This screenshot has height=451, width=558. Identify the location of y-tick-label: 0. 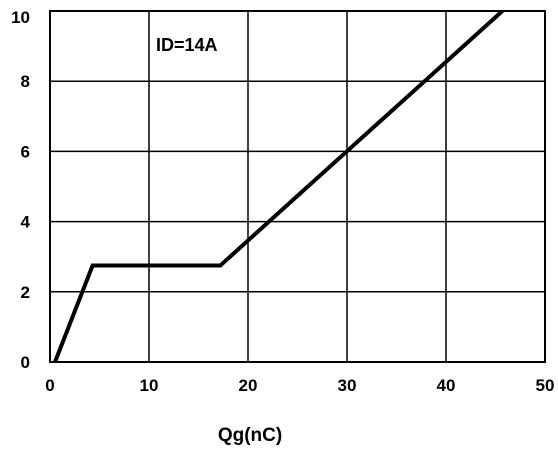
(25, 362).